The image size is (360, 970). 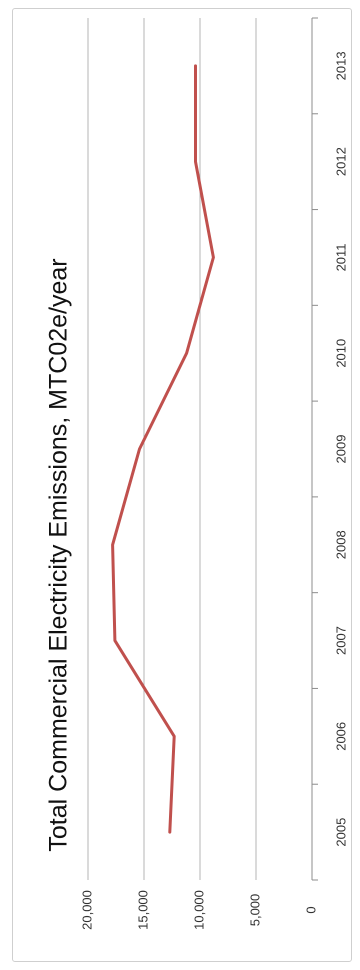 What do you see at coordinates (314, 449) in the screenshot?
I see `category-axis` at bounding box center [314, 449].